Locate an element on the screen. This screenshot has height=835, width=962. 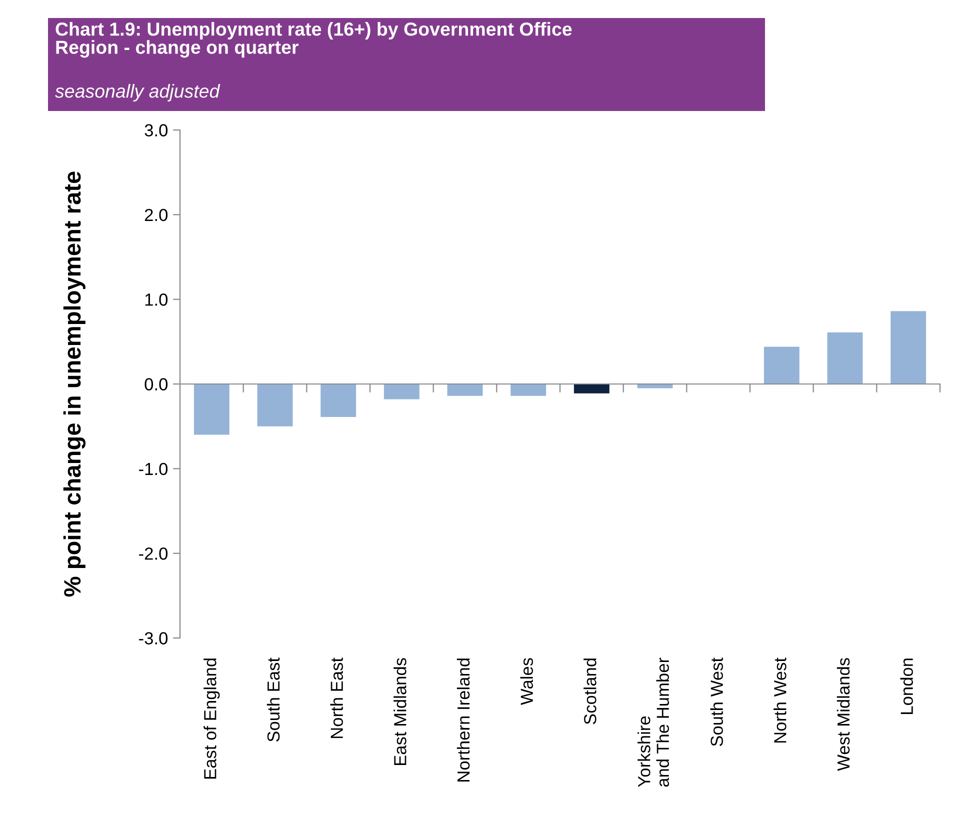
x-tick-label: South East is located at coordinates (273, 700).